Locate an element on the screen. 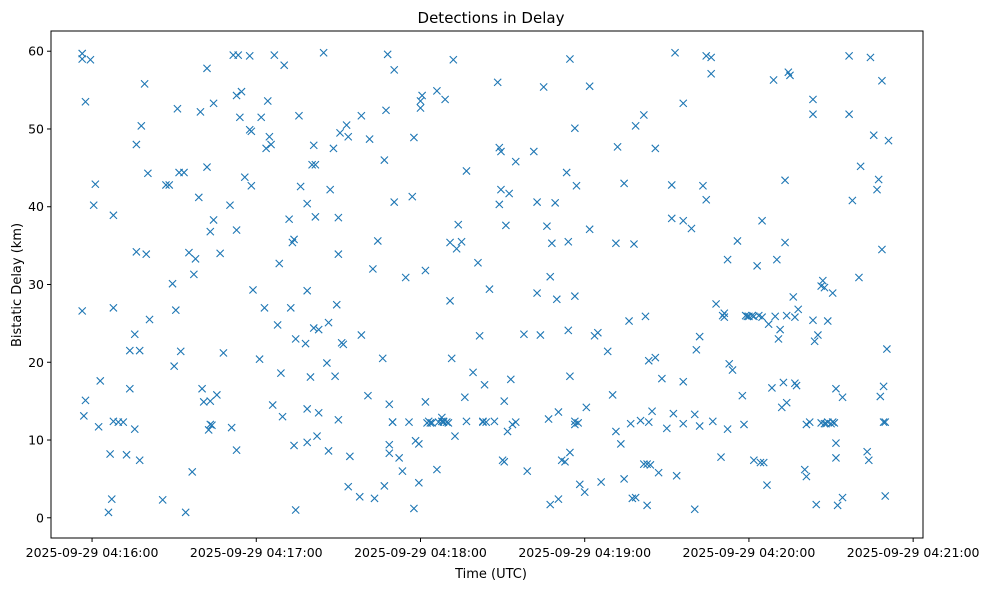 The image size is (987, 590). y-tick-label: 10 is located at coordinates (36, 440).